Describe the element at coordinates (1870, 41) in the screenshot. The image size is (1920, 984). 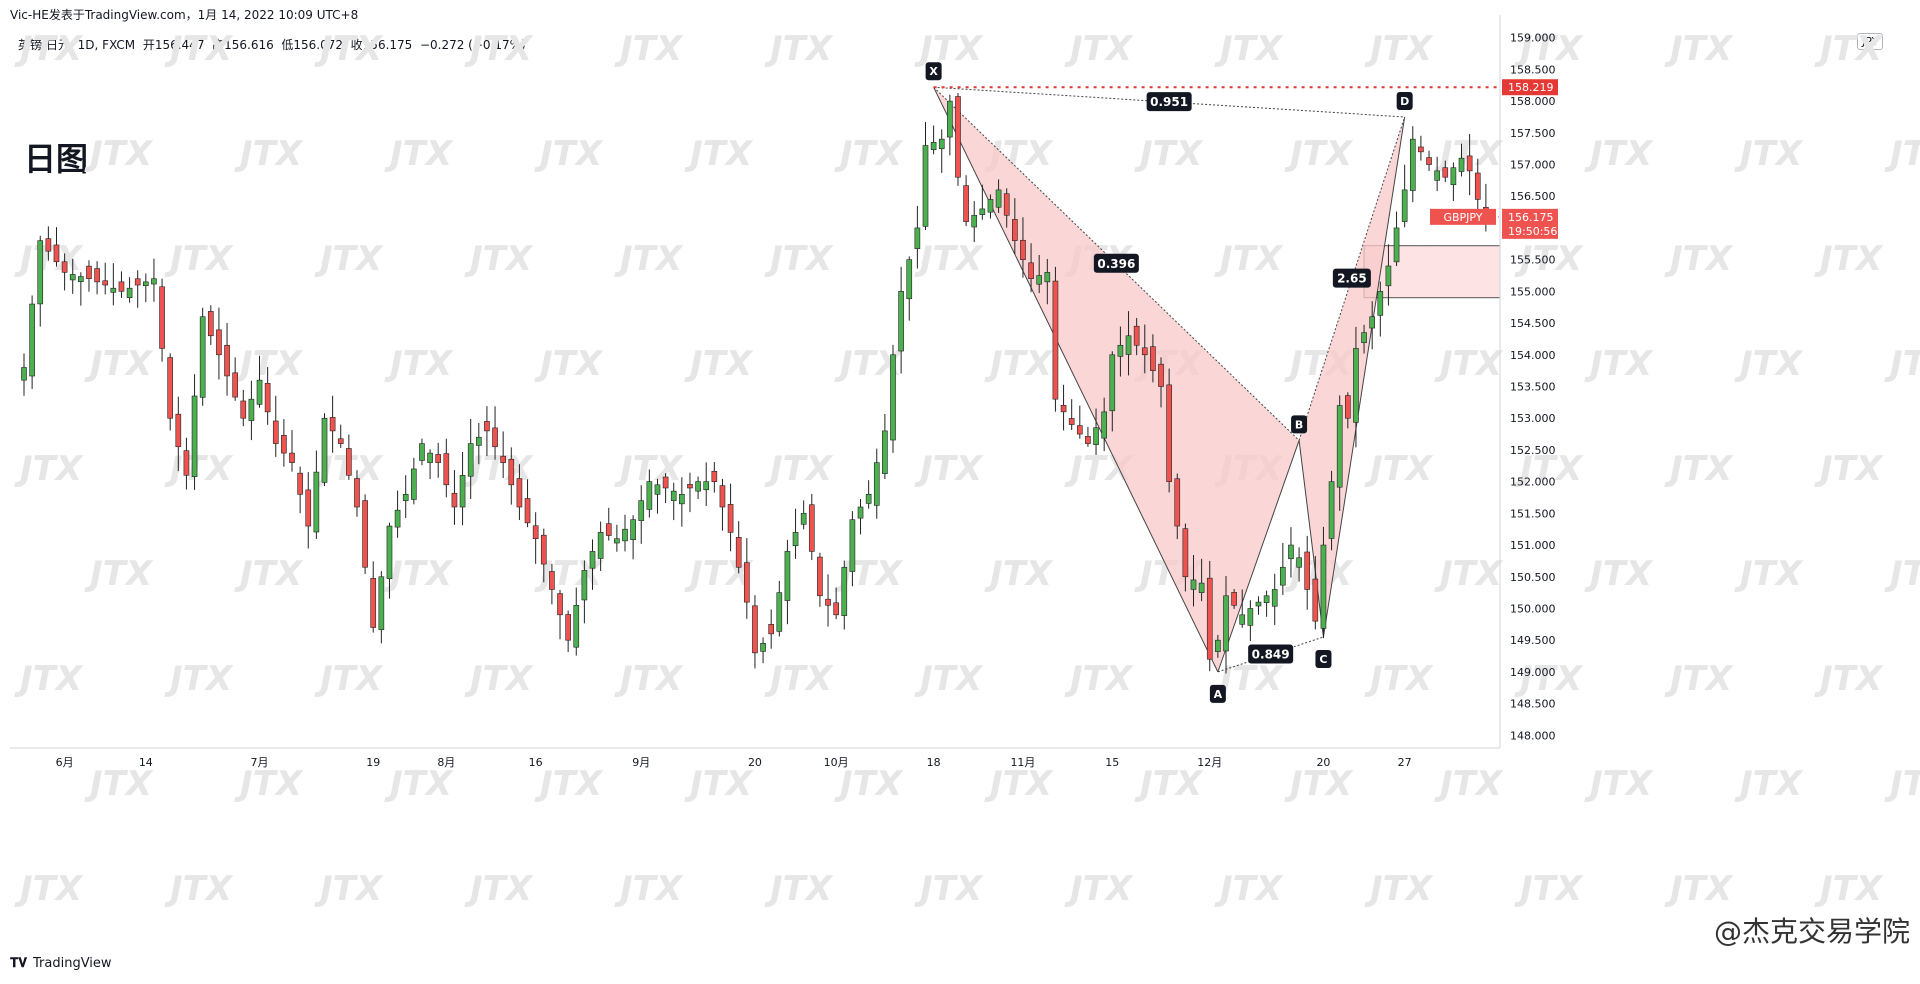
I see `currency-unit: JPY` at that location.